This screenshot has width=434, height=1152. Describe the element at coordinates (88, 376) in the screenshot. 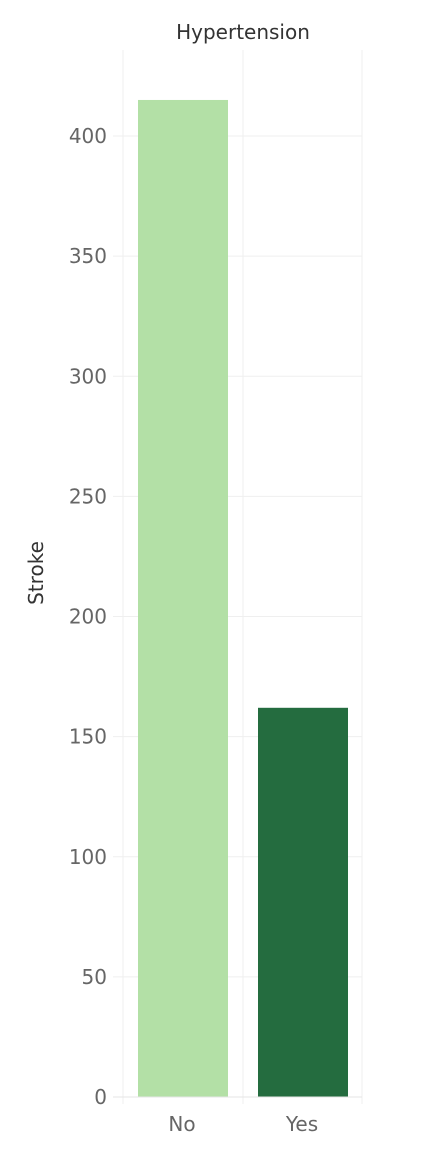

I see `y-tick-label: 300` at that location.